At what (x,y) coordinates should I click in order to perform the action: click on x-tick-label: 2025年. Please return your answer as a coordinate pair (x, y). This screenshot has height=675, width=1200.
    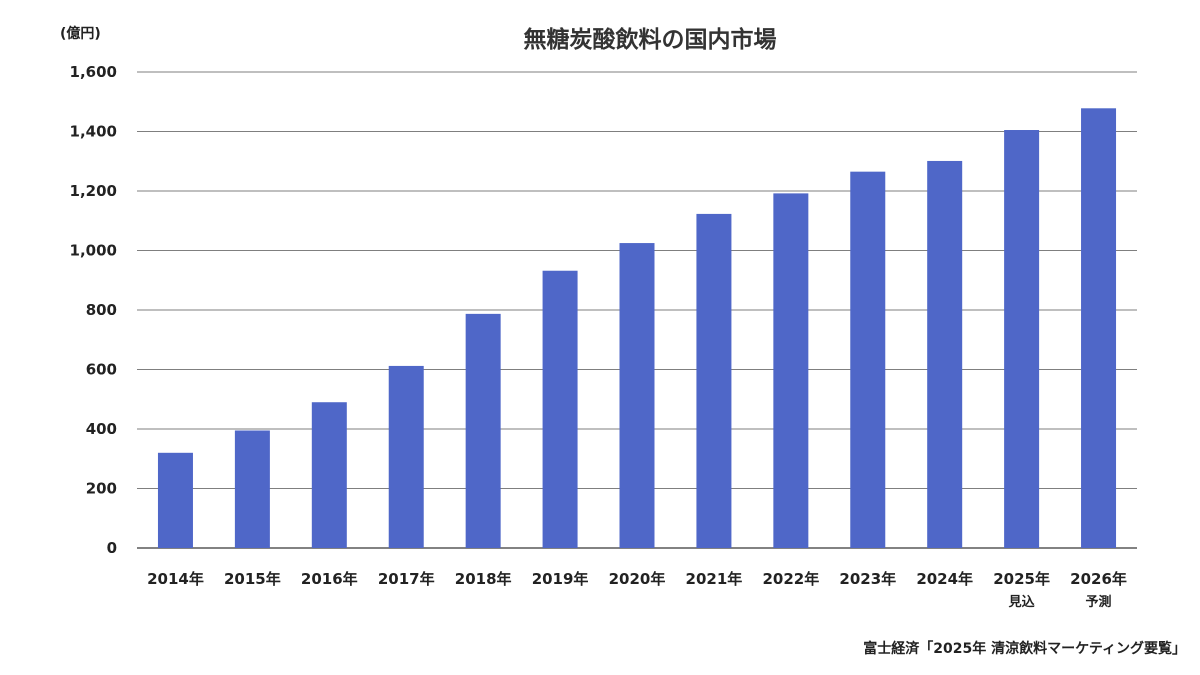
    Looking at the image, I should click on (1021, 579).